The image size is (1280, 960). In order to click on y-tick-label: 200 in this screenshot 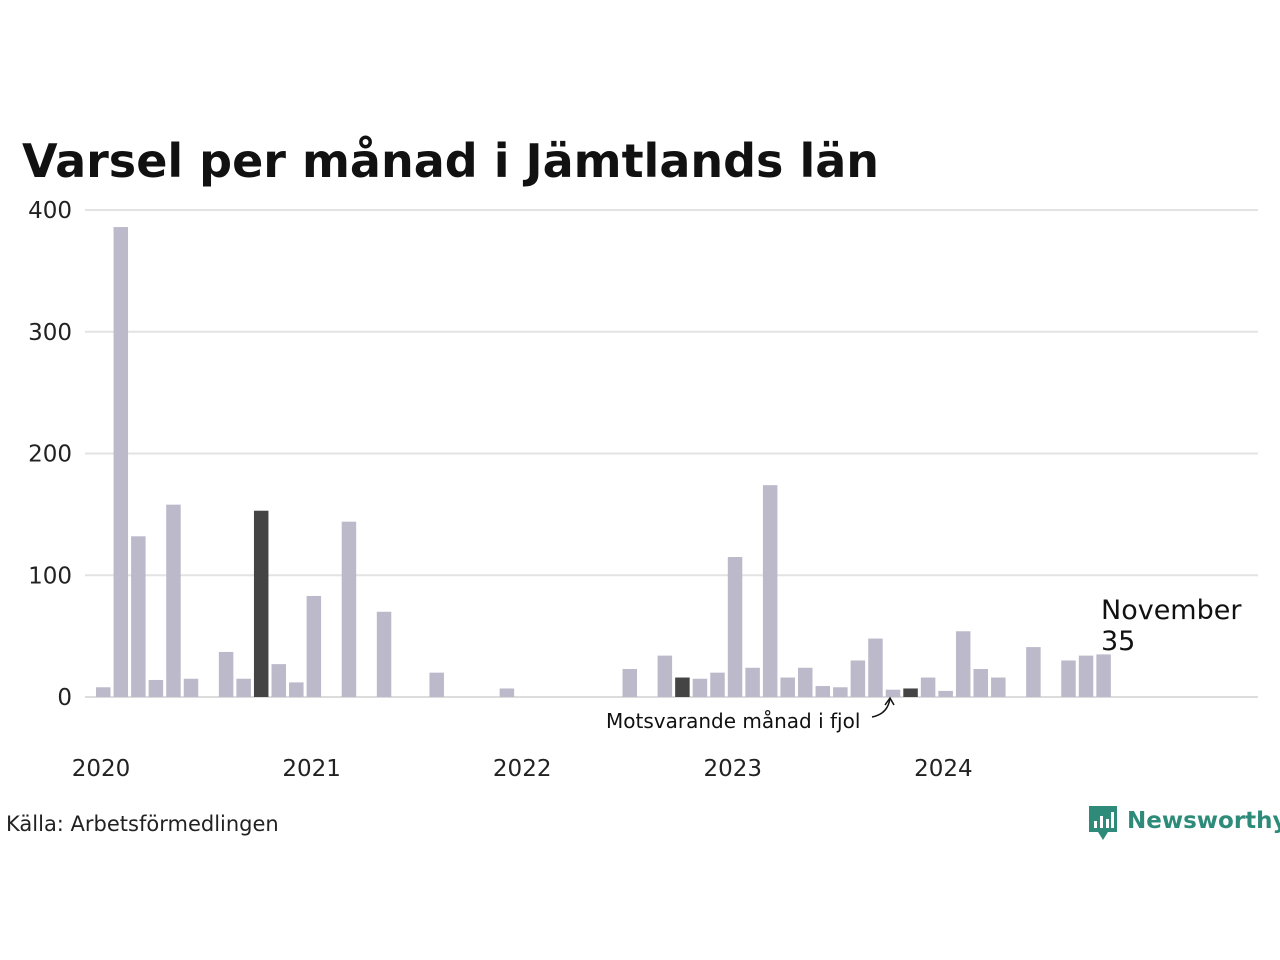, I will do `click(50, 455)`.